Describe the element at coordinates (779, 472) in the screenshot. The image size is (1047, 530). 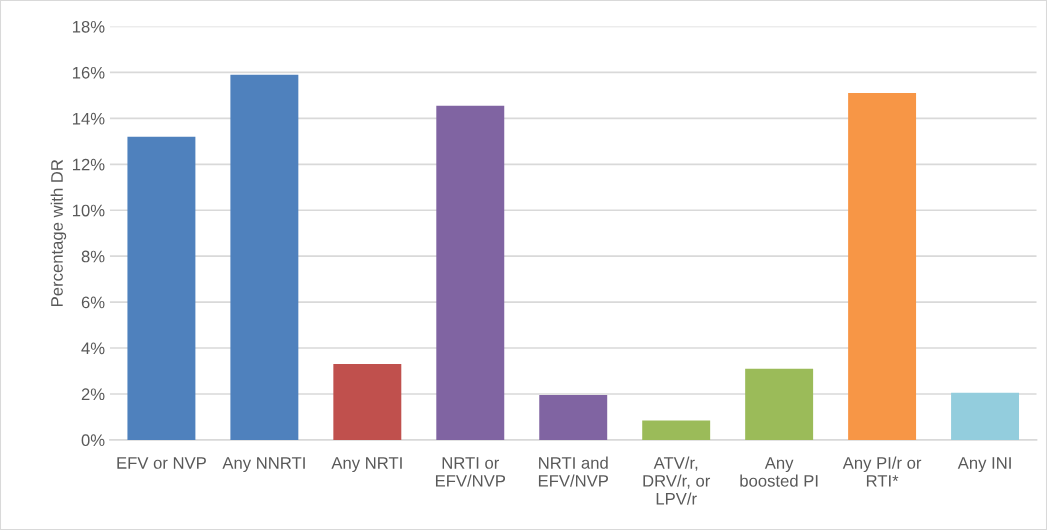
I see `x-tick-label: Any boosted PI` at that location.